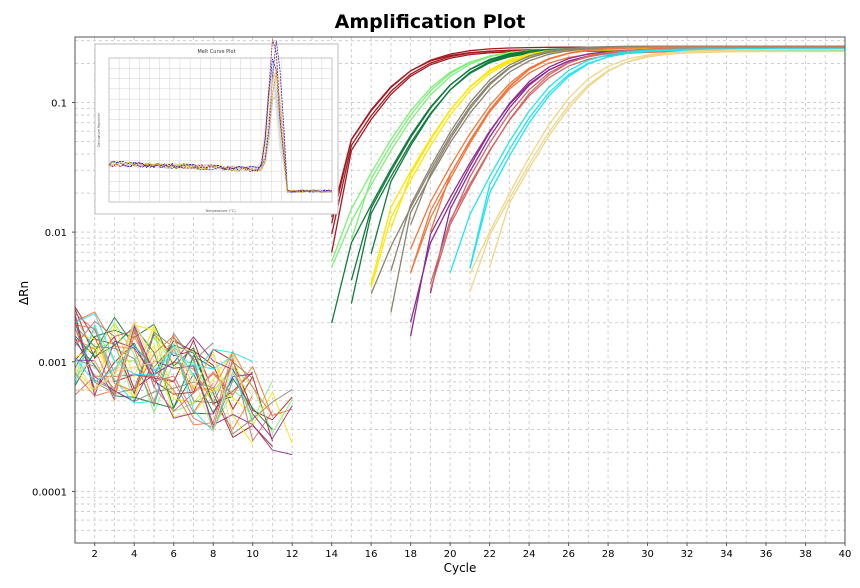  Describe the element at coordinates (99, 129) in the screenshot. I see `inset-y-label: Derivative Reporter` at that location.